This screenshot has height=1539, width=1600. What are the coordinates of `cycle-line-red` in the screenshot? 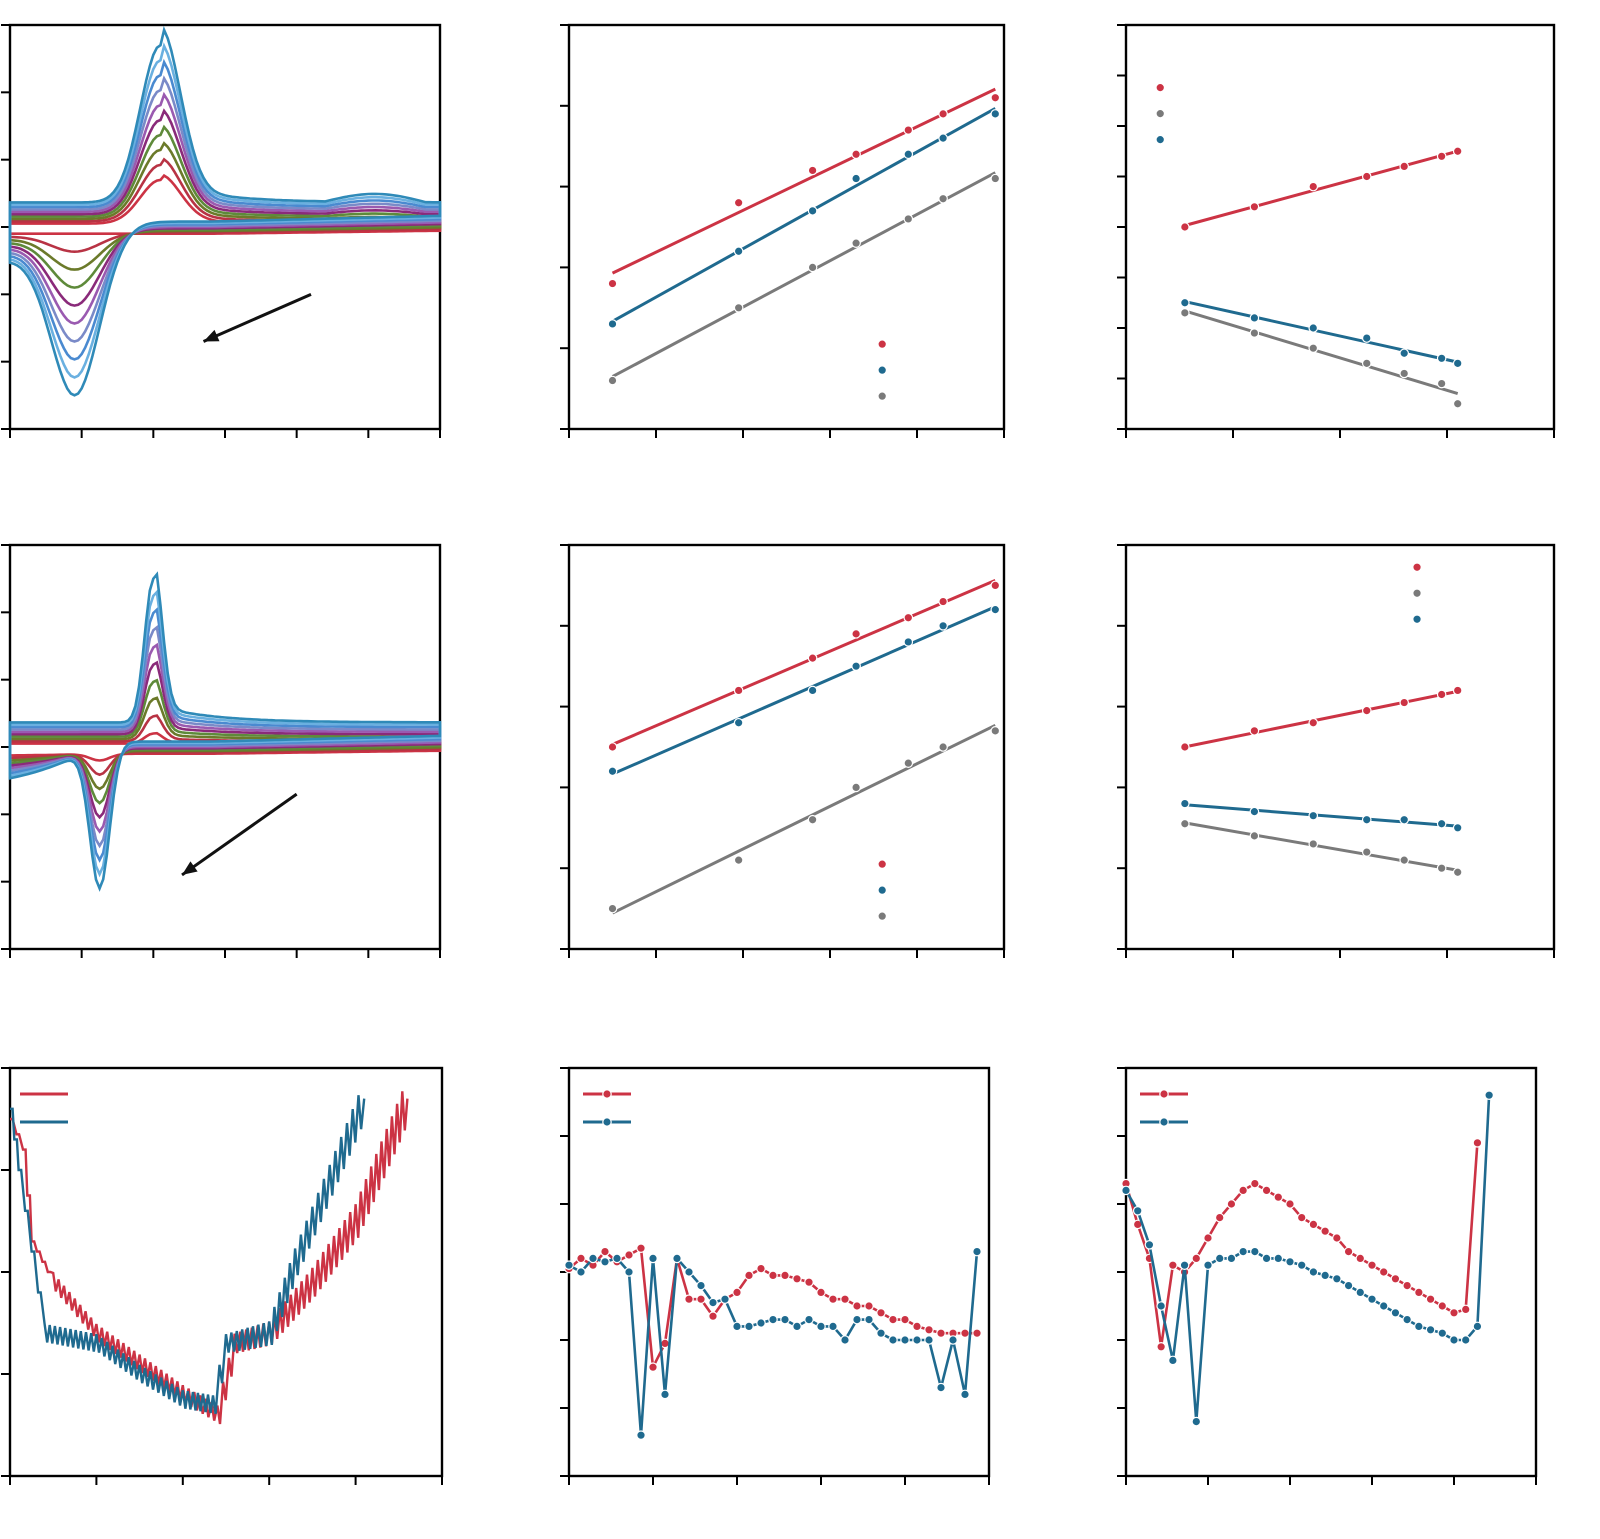 It's located at (772, 1309).